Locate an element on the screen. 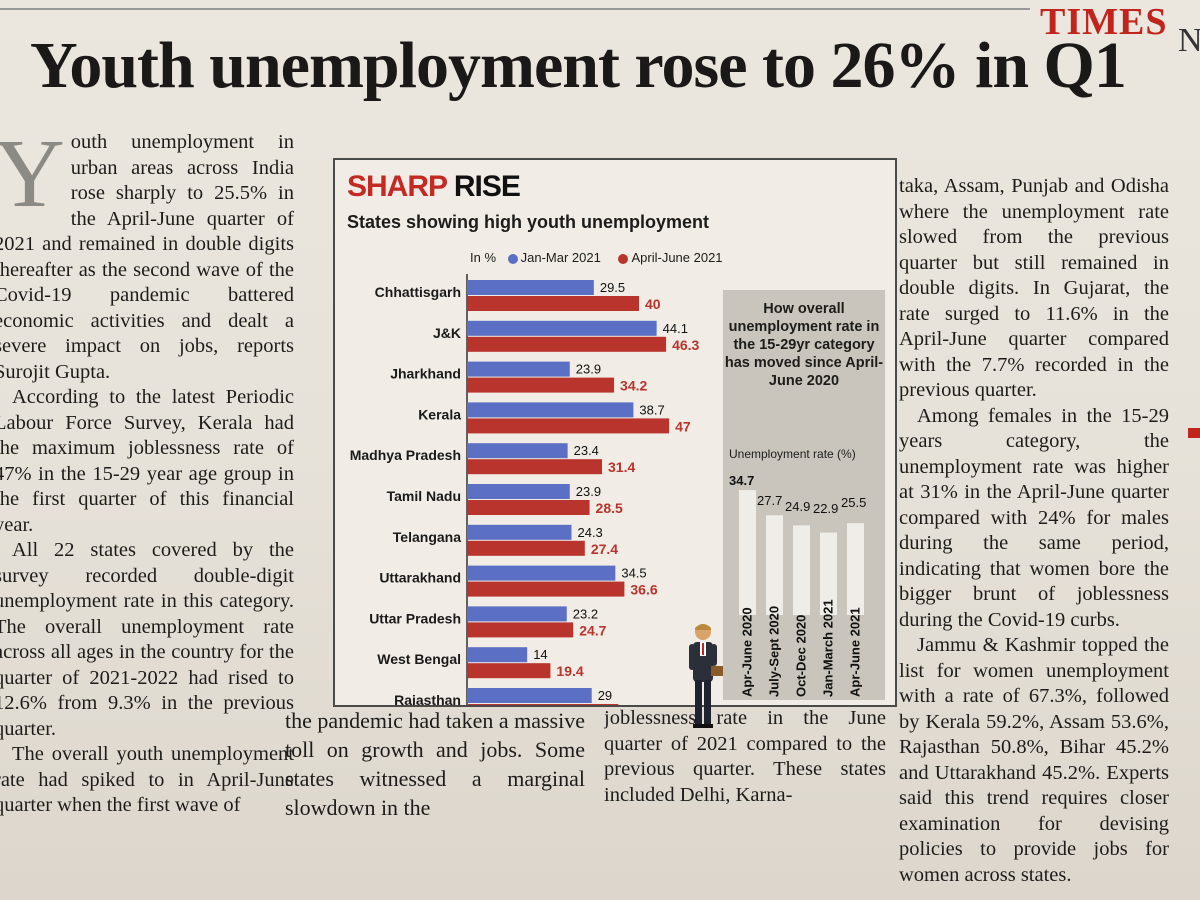  data-label-jan-mar: 44.1 is located at coordinates (675, 328).